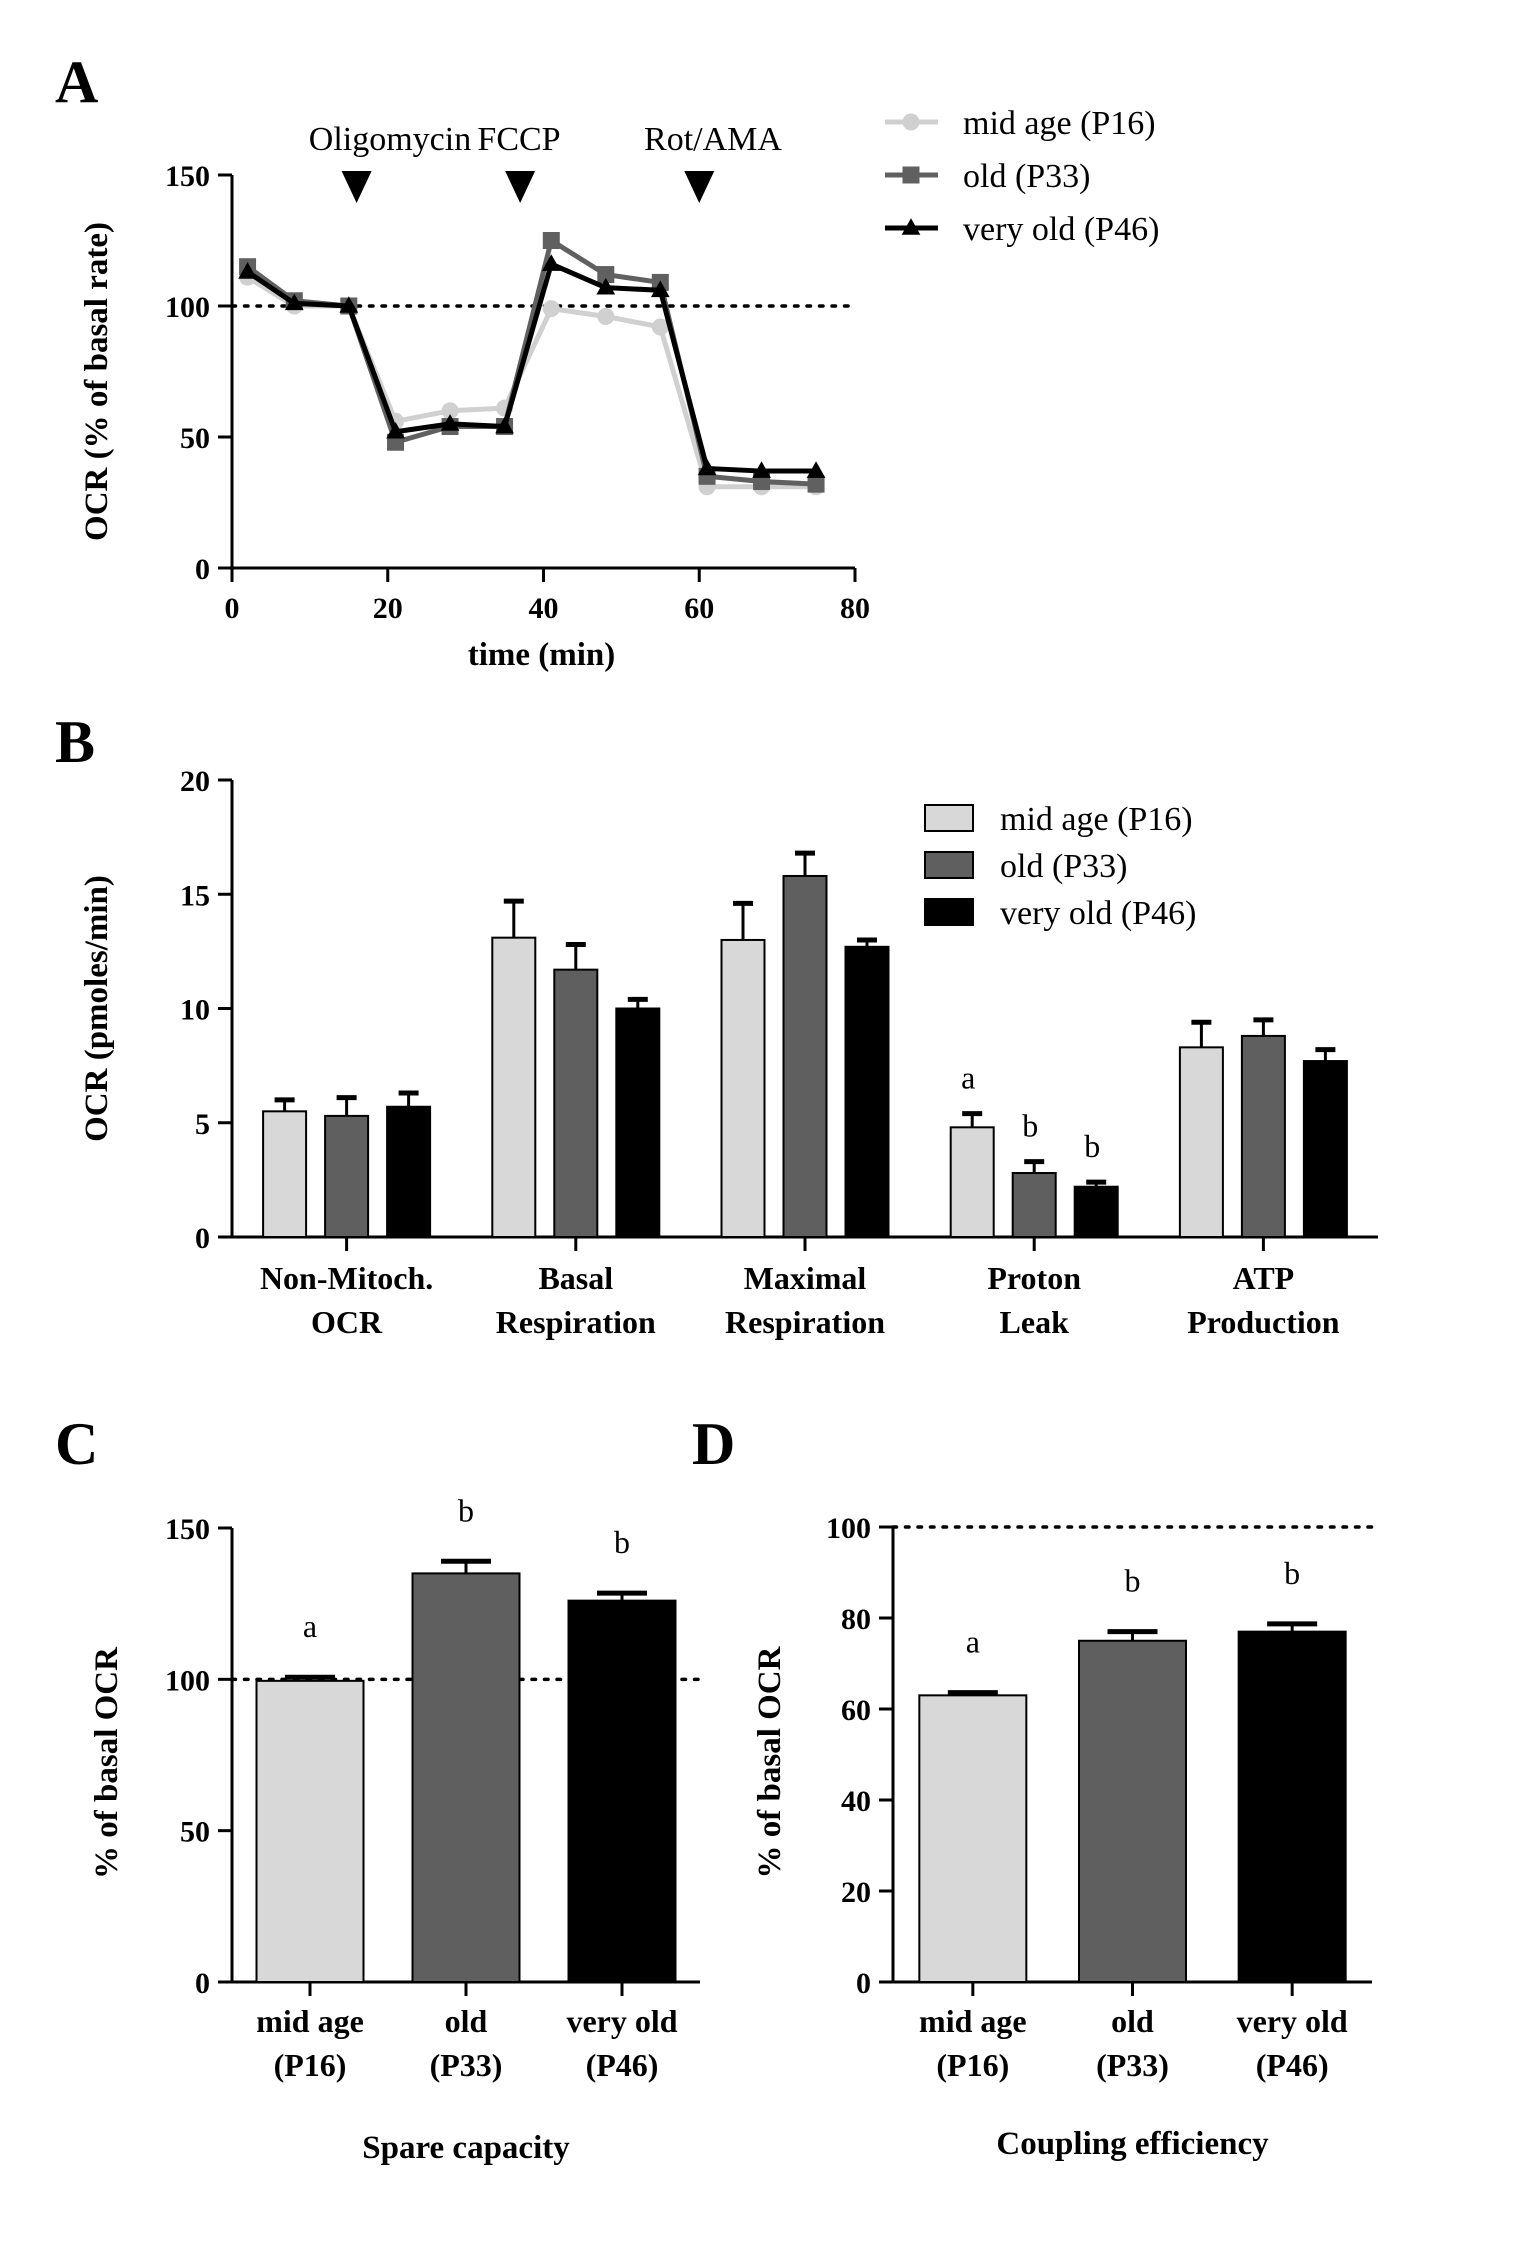  Describe the element at coordinates (1096, 819) in the screenshot. I see `b-legend-label: mid age (P16)` at that location.